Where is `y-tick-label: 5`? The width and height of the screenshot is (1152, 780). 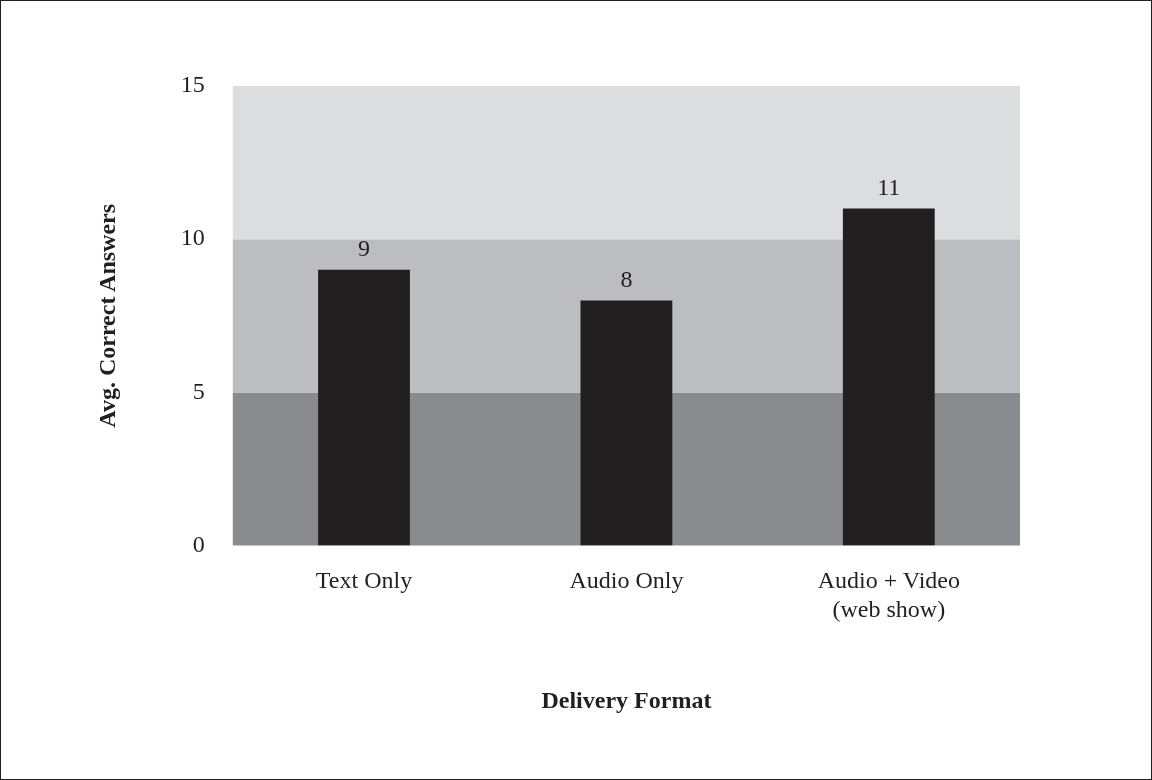 y-tick-label: 5 is located at coordinates (198, 390).